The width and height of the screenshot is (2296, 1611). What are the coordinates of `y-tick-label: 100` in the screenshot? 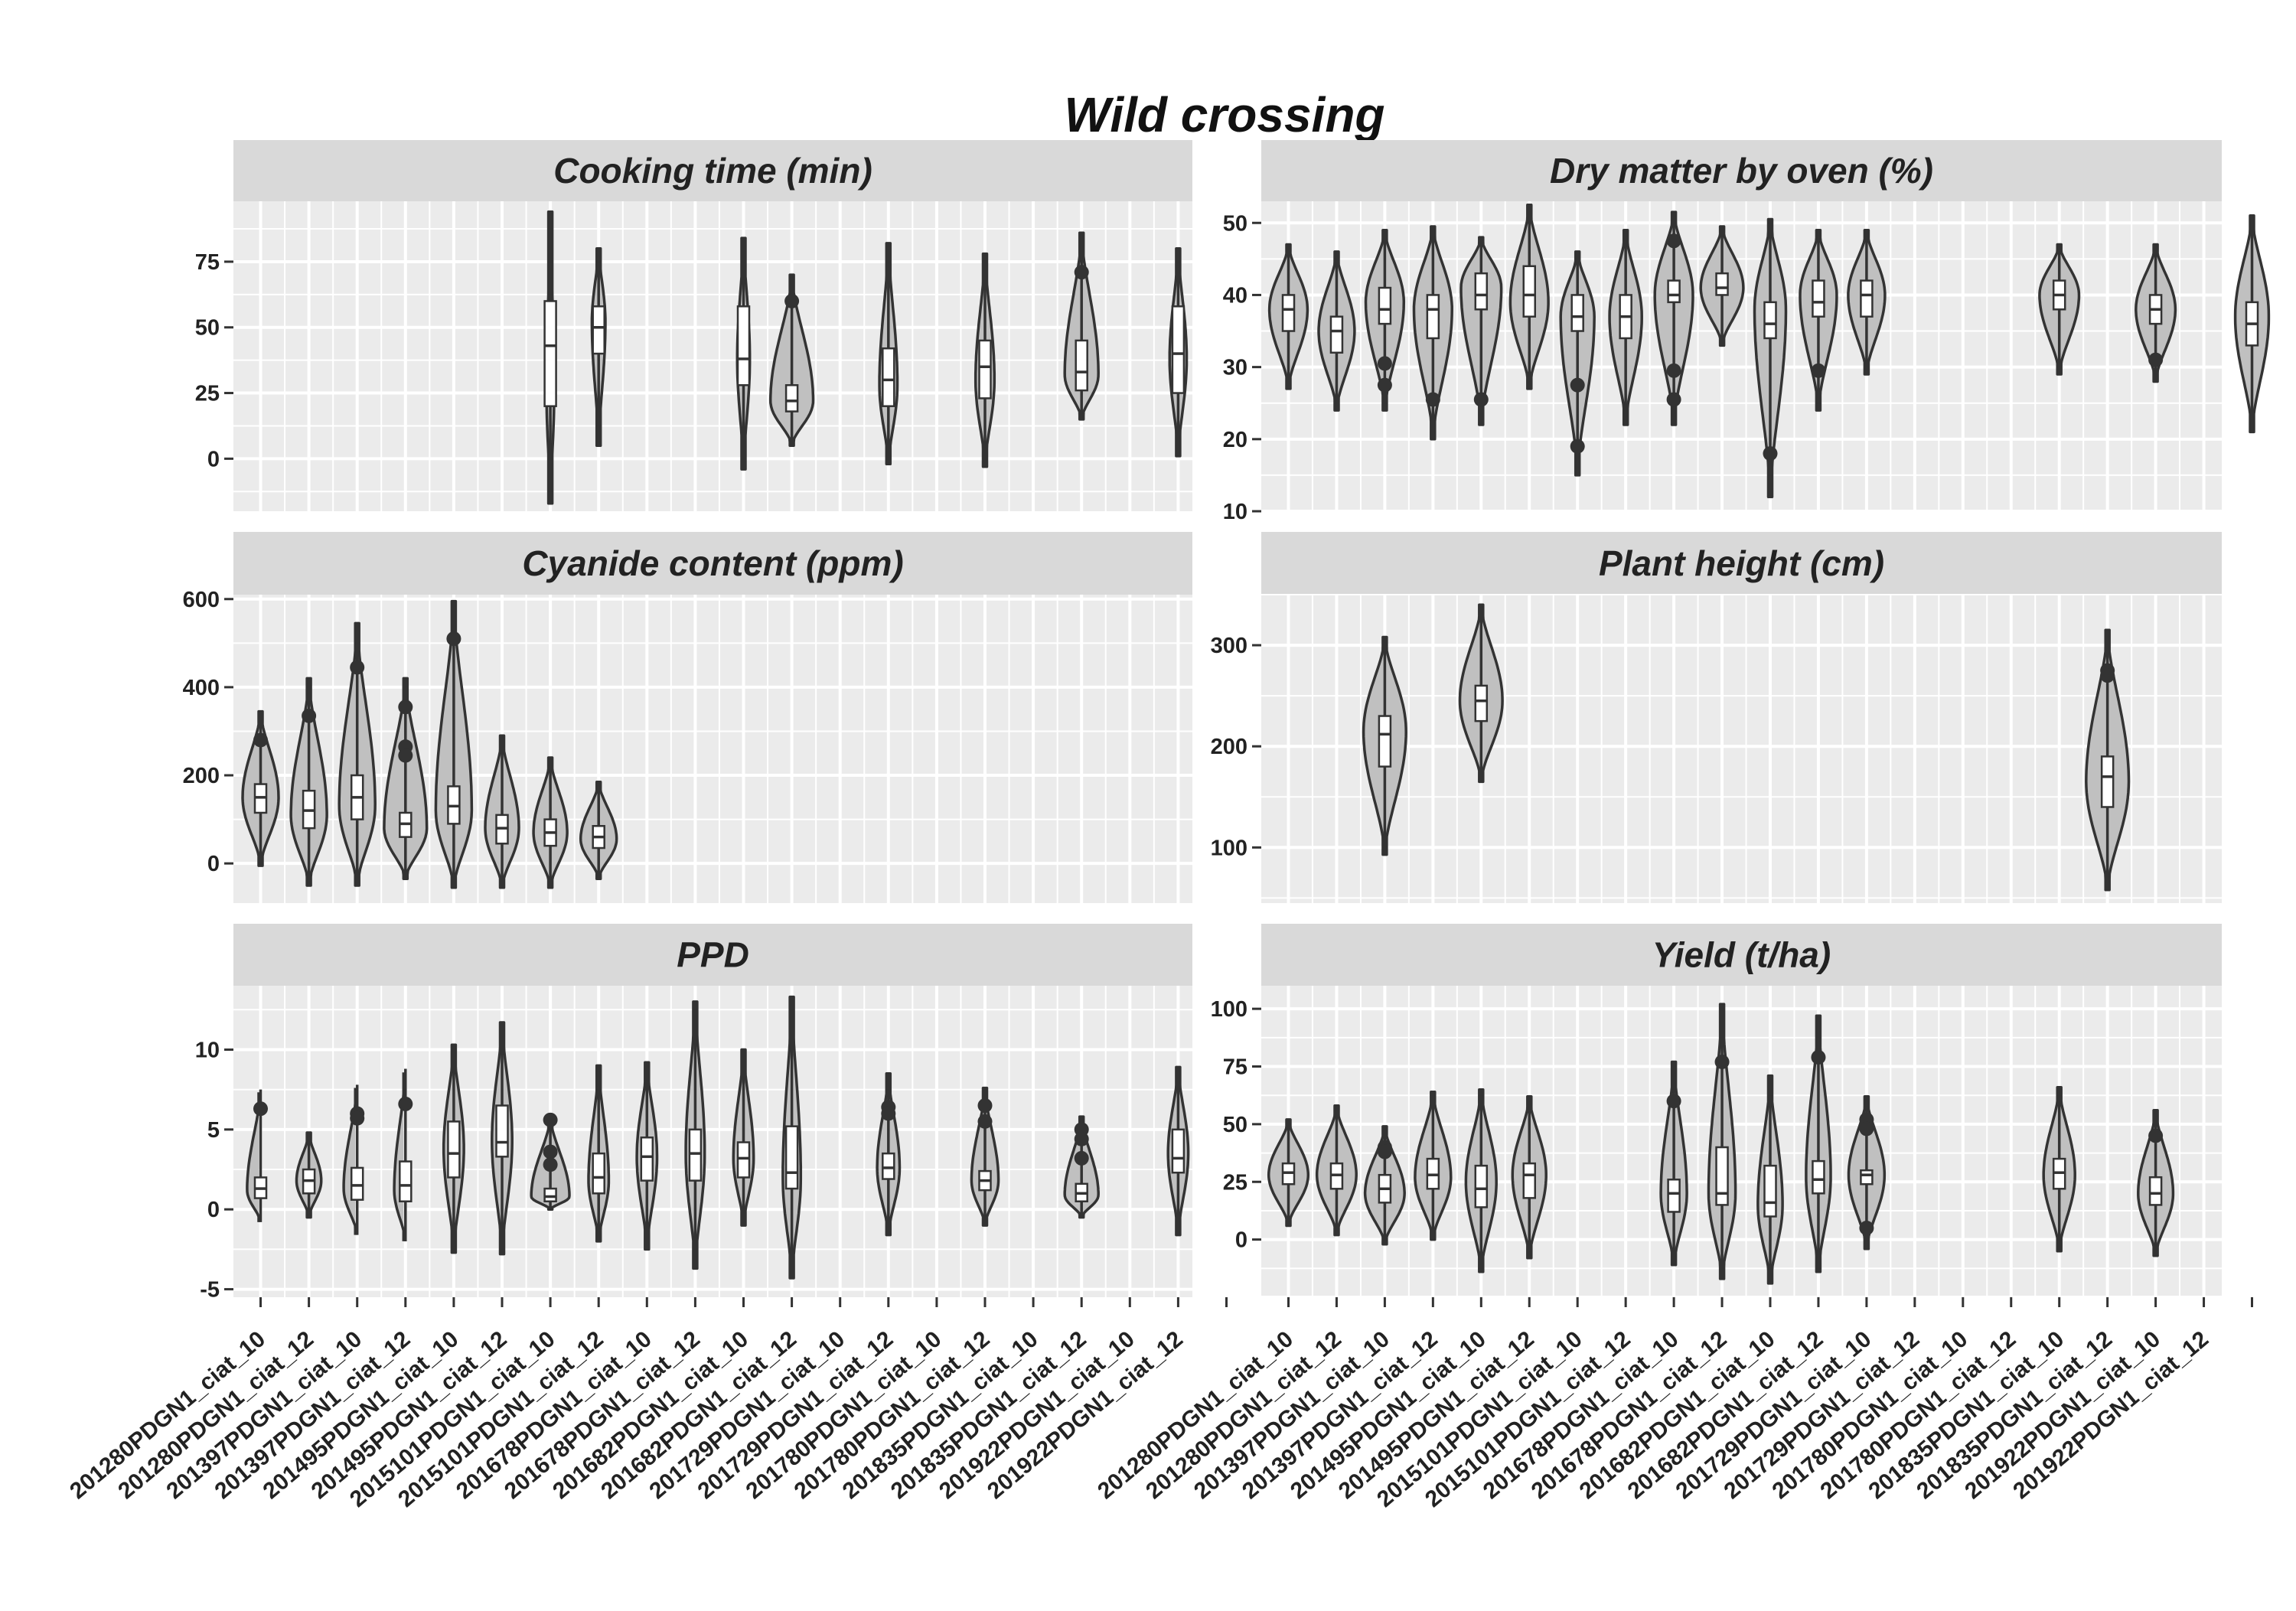 It's located at (1229, 848).